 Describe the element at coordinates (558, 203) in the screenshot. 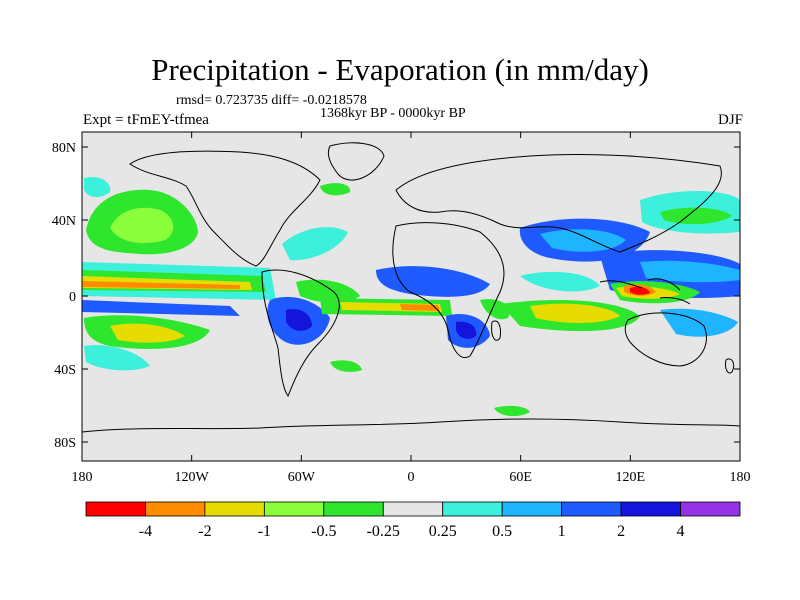

I see `coast-eurasia` at that location.